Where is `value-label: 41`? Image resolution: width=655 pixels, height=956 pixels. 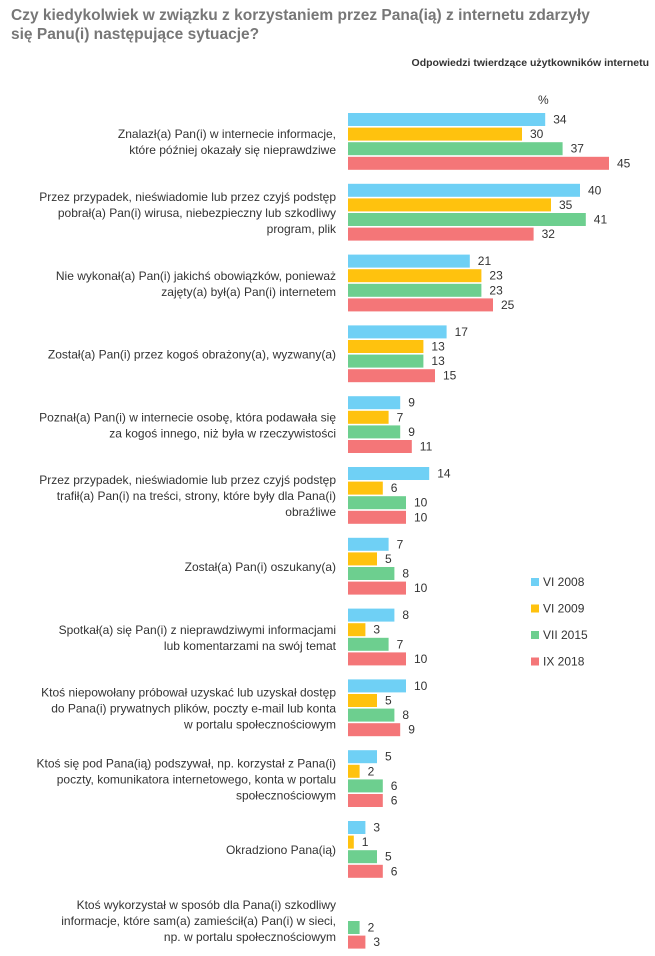
value-label: 41 is located at coordinates (601, 220).